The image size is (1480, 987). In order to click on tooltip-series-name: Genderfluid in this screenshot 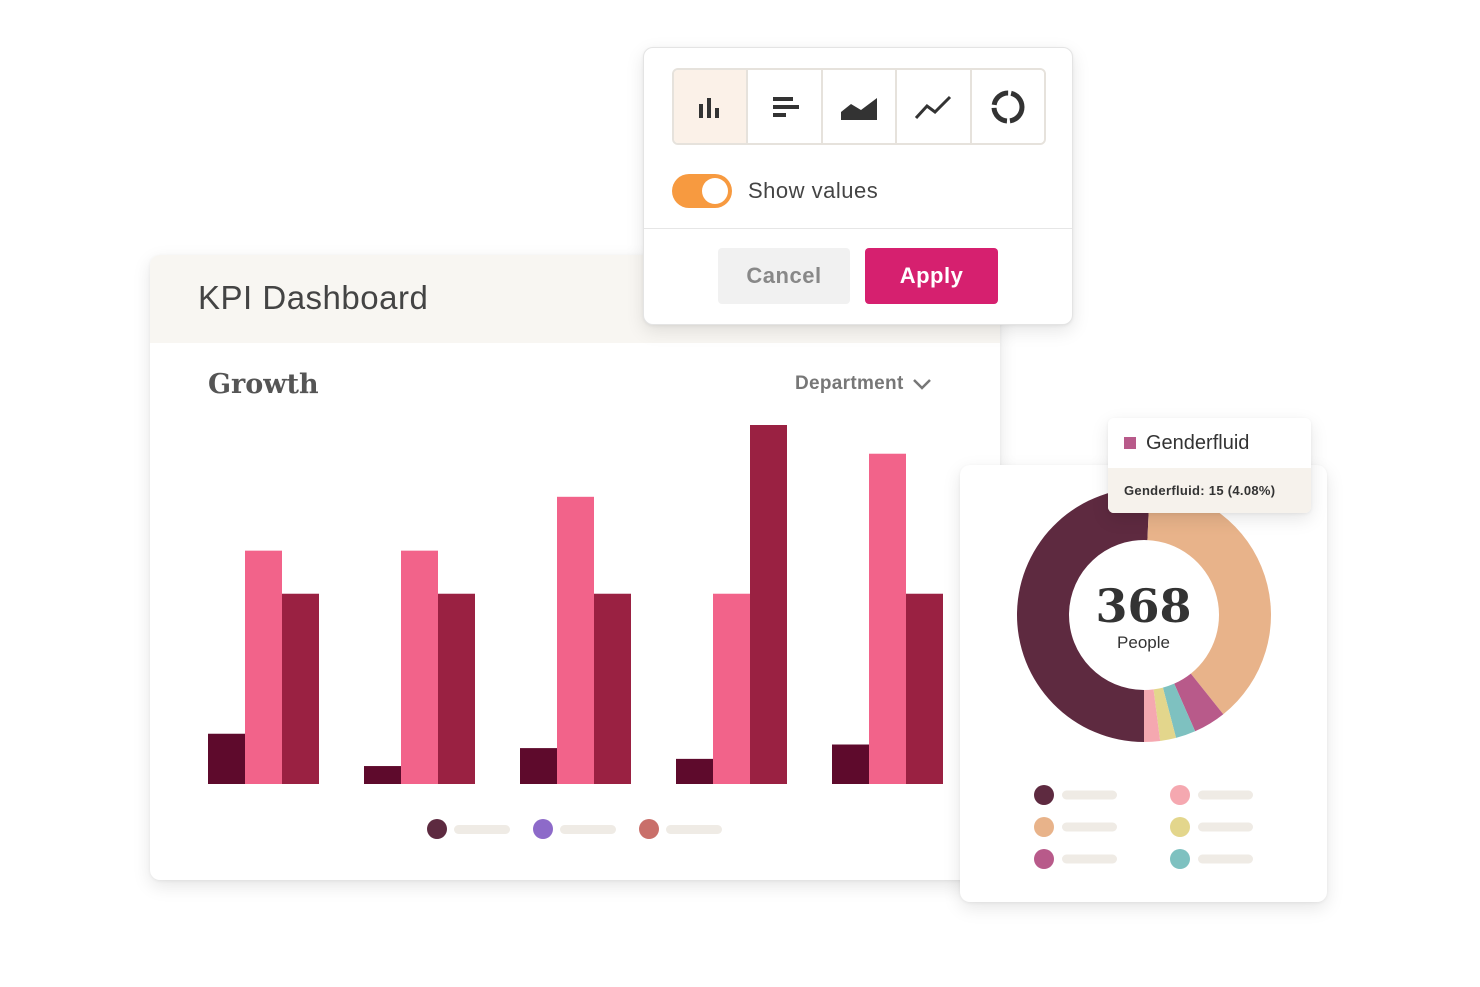, I will do `click(1198, 442)`.